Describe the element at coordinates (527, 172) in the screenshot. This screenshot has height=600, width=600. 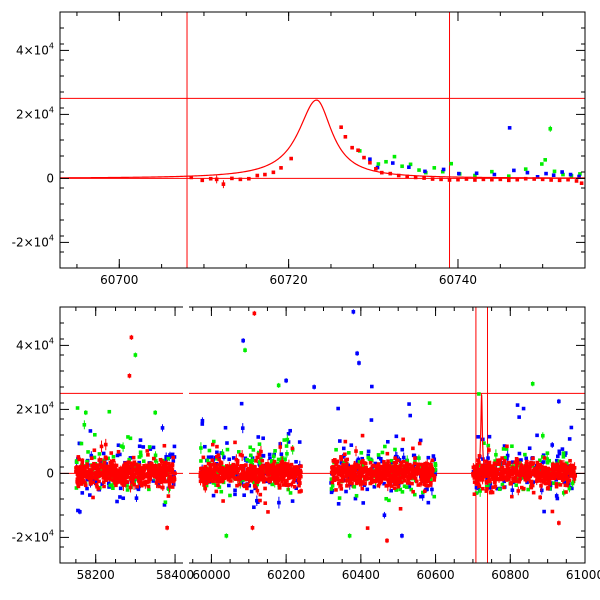
I see `top-point-blue` at that location.